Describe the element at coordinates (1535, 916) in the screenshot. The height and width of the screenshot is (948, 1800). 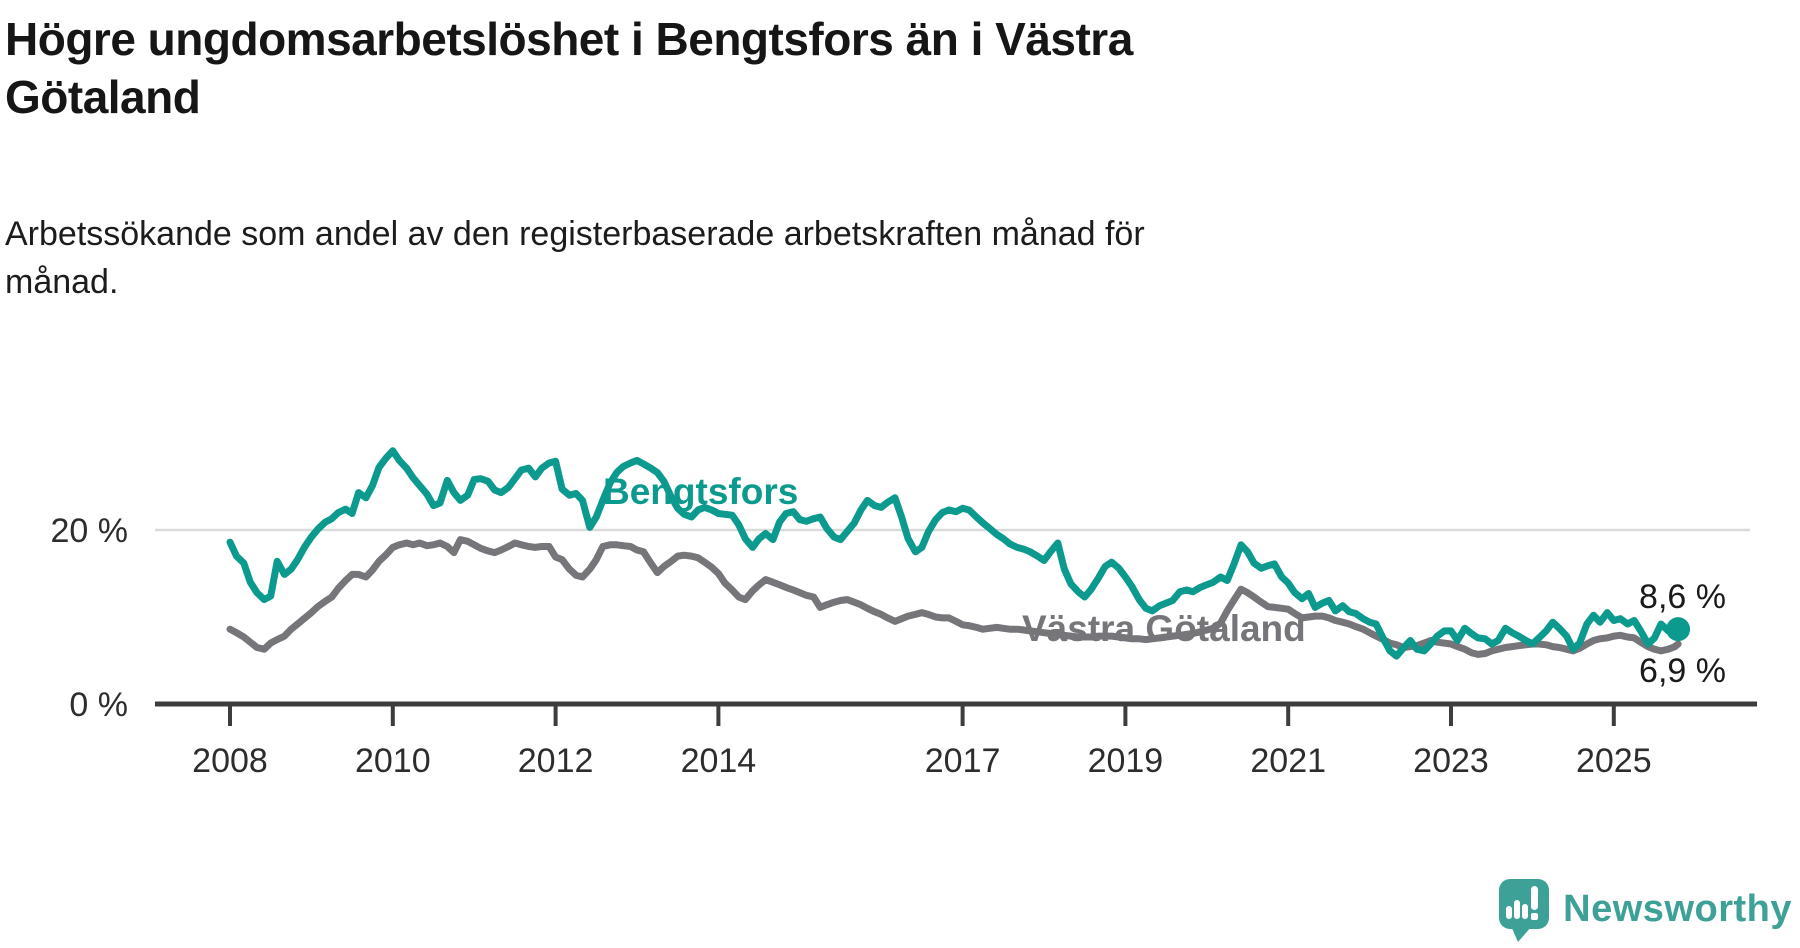
I see `logo-exclamation-dot` at that location.